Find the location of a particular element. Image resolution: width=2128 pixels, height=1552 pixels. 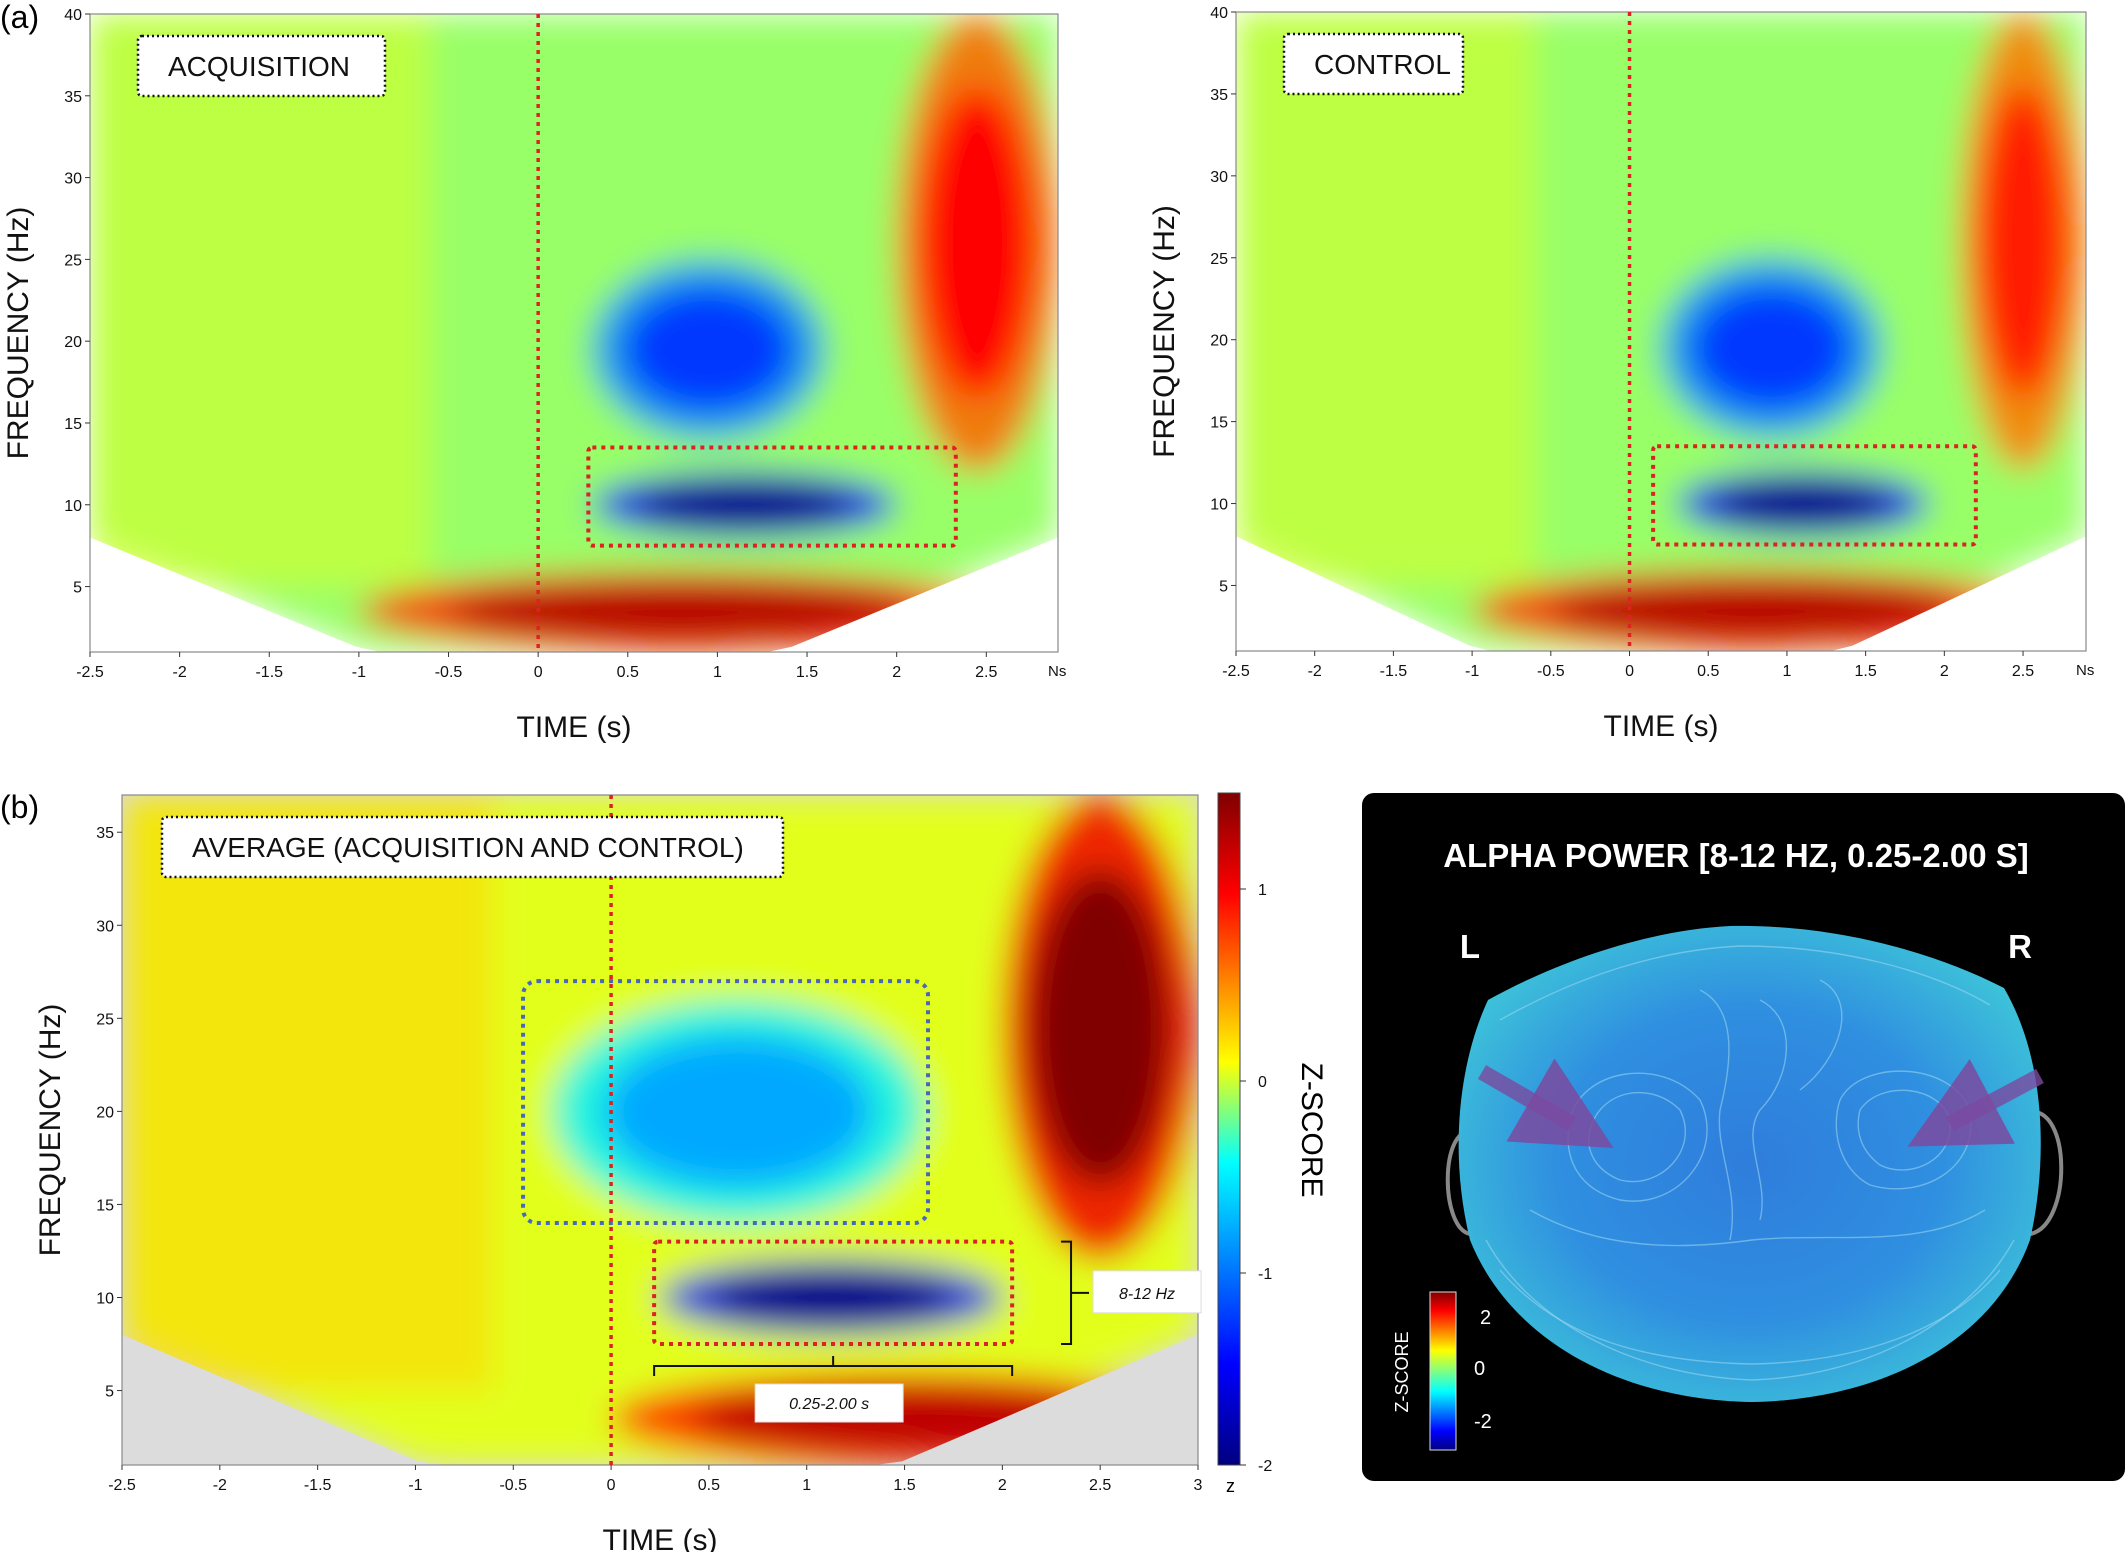

scalp-map is located at coordinates (1749, 1163).